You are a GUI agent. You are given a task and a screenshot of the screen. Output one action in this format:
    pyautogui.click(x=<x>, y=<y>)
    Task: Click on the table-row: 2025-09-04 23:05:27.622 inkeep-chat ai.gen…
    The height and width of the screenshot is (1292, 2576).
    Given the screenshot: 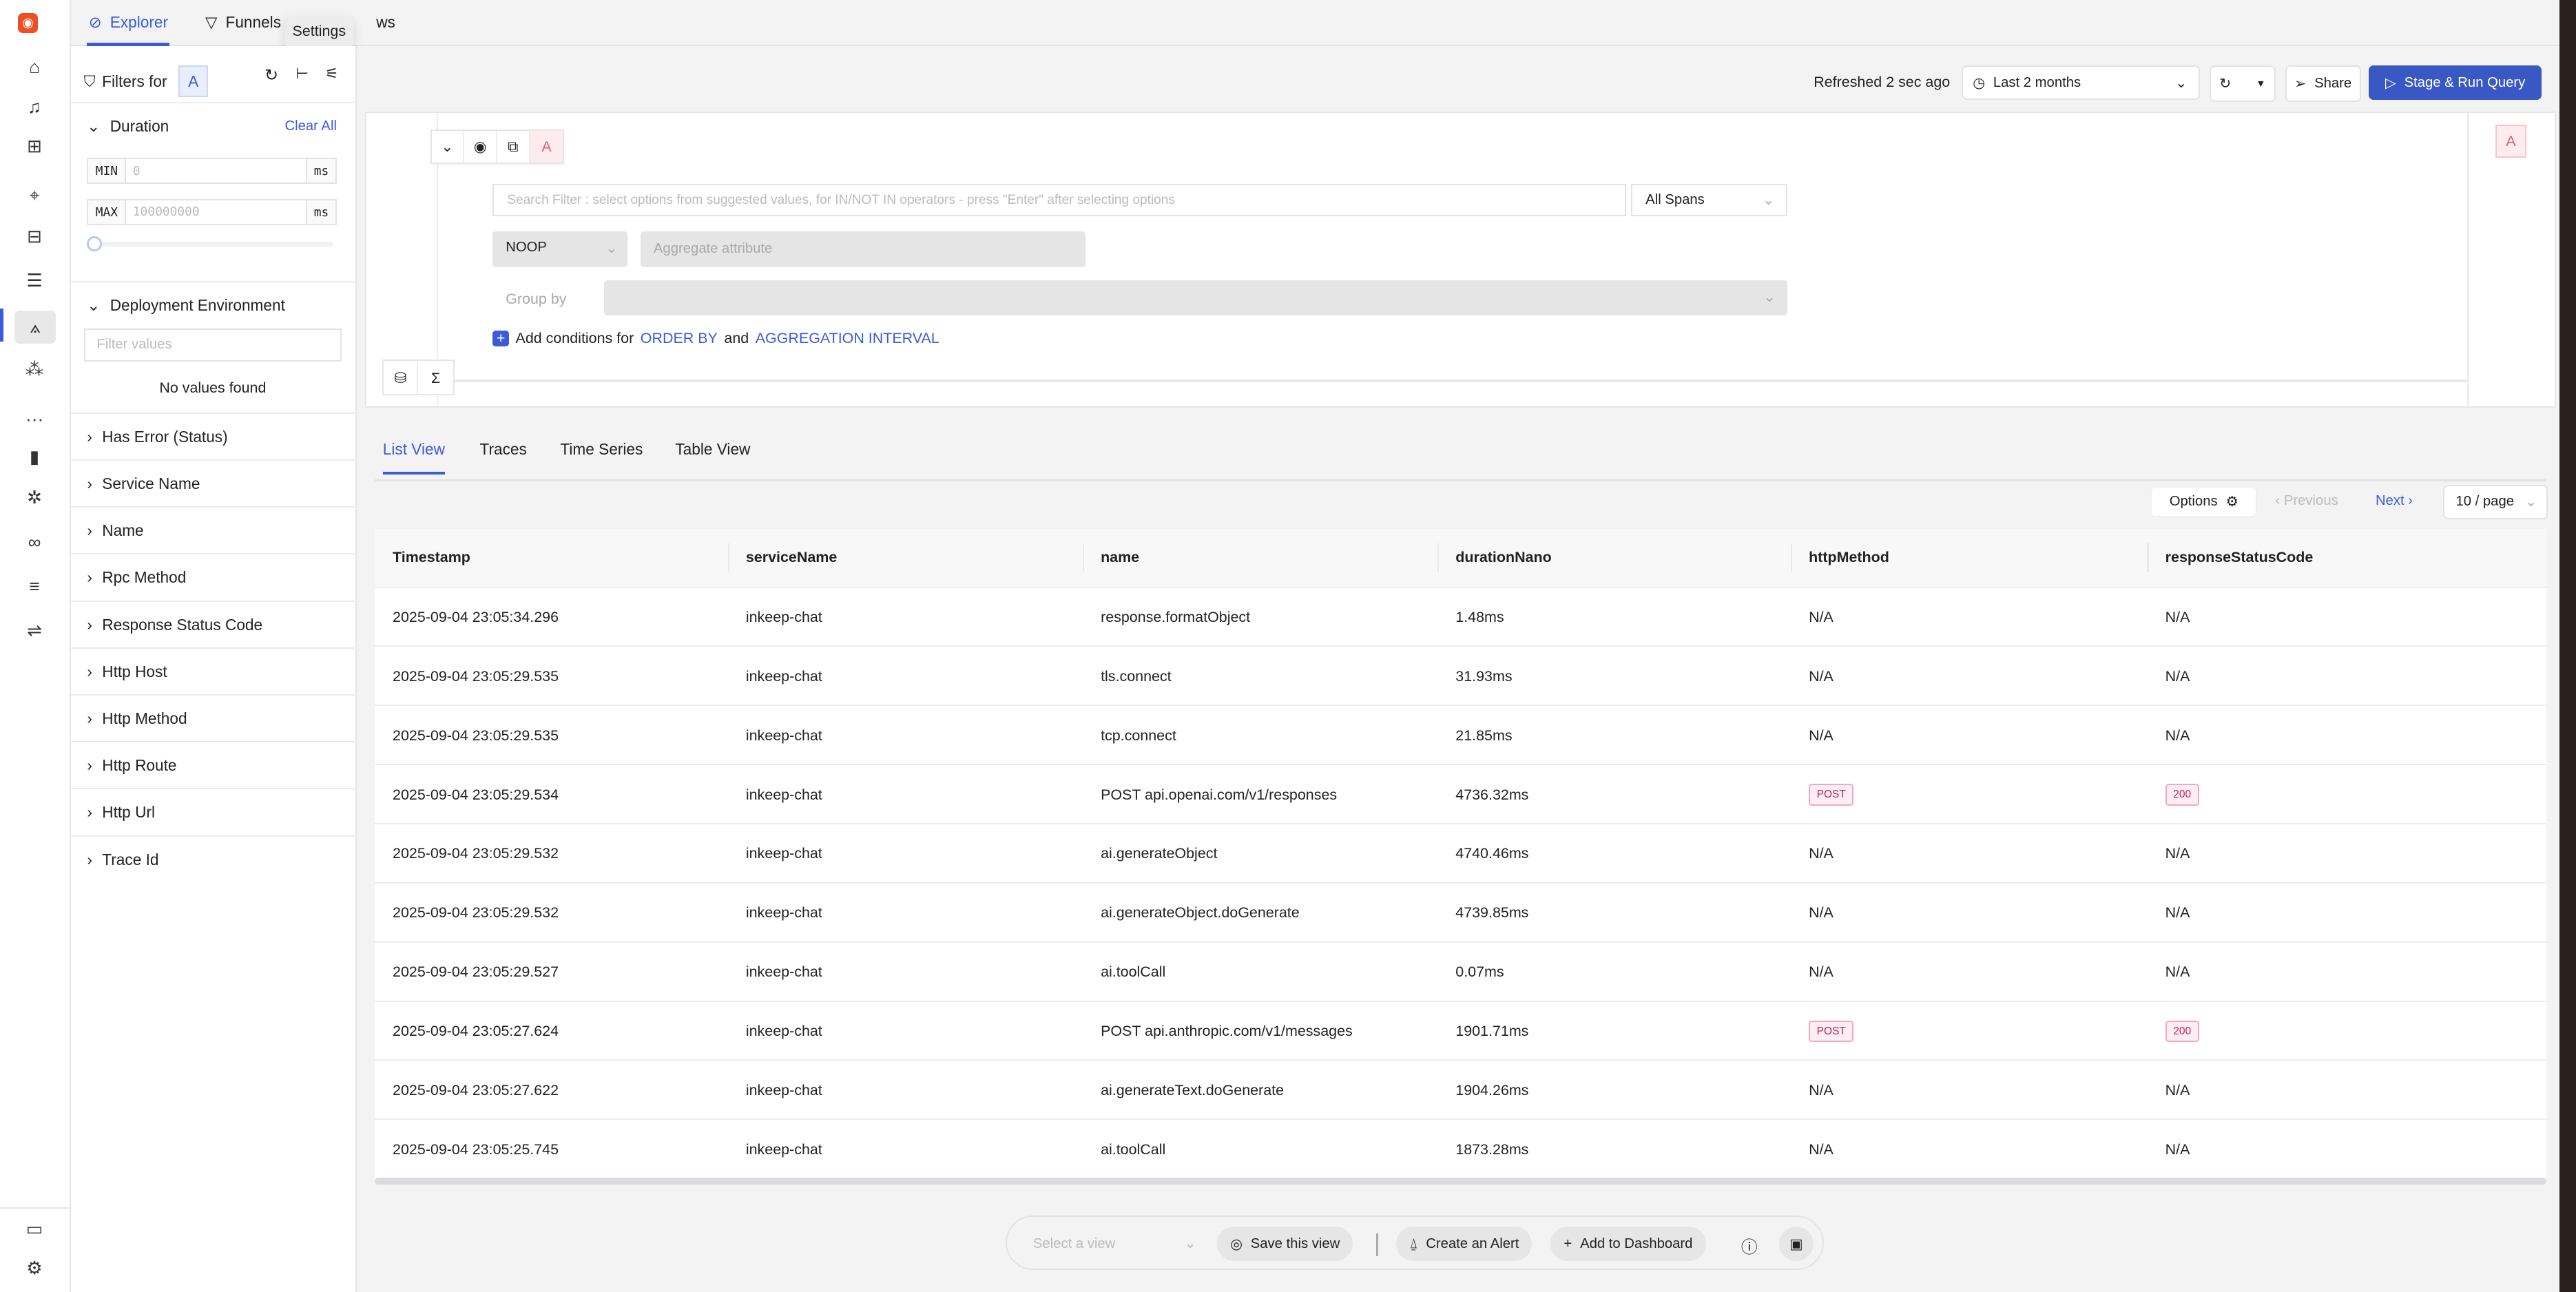 What is the action you would take?
    pyautogui.click(x=1461, y=1088)
    